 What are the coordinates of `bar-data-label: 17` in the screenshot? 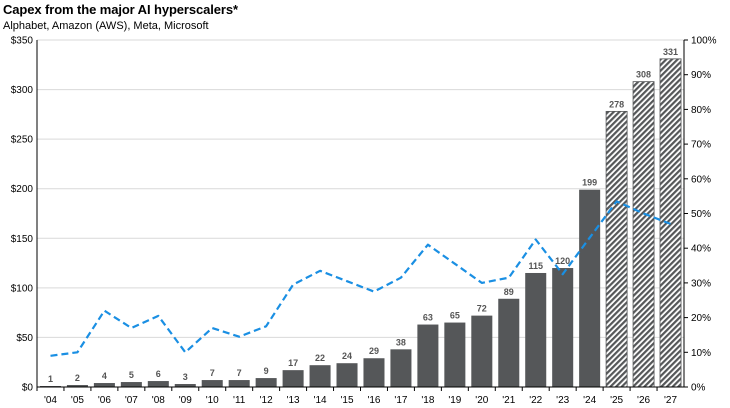 It's located at (293, 363).